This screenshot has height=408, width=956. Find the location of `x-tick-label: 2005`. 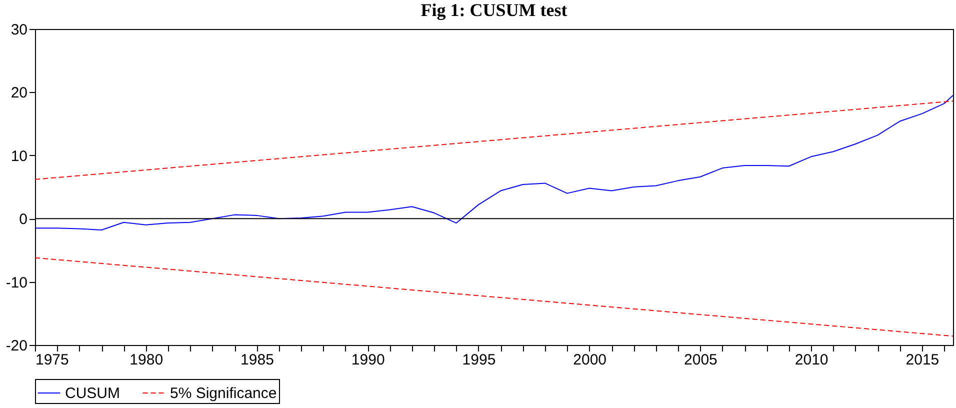

x-tick-label: 2005 is located at coordinates (701, 360).